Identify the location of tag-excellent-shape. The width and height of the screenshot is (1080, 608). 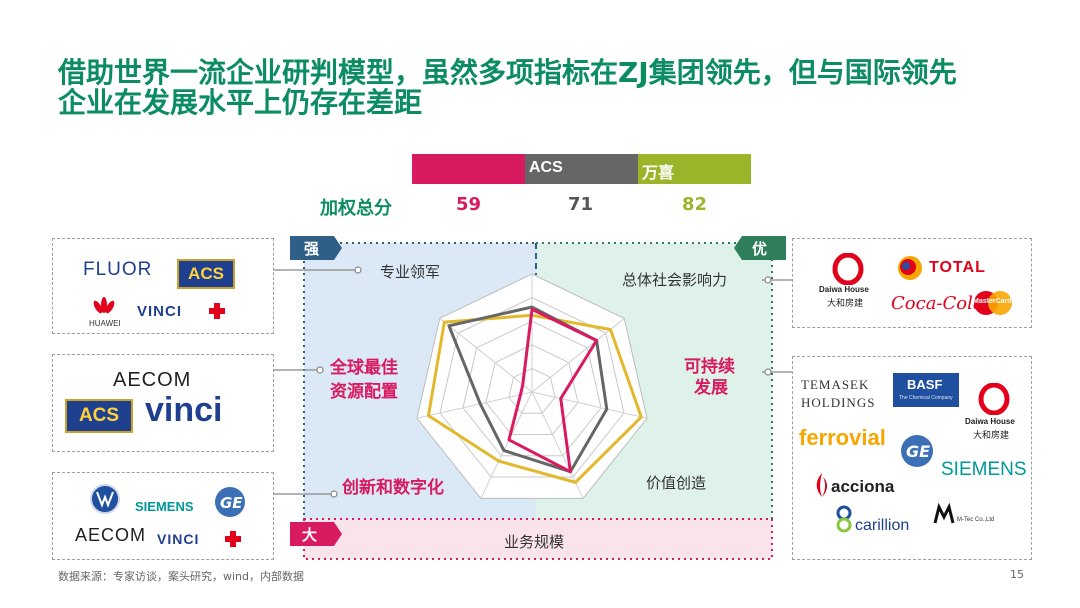
(760, 248).